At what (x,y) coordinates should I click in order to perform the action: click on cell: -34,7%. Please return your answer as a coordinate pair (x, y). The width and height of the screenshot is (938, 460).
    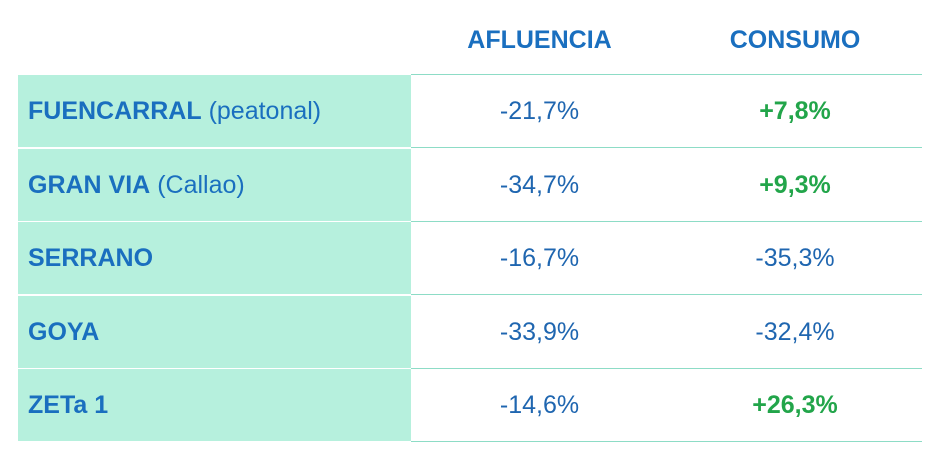
    Looking at the image, I should click on (539, 185).